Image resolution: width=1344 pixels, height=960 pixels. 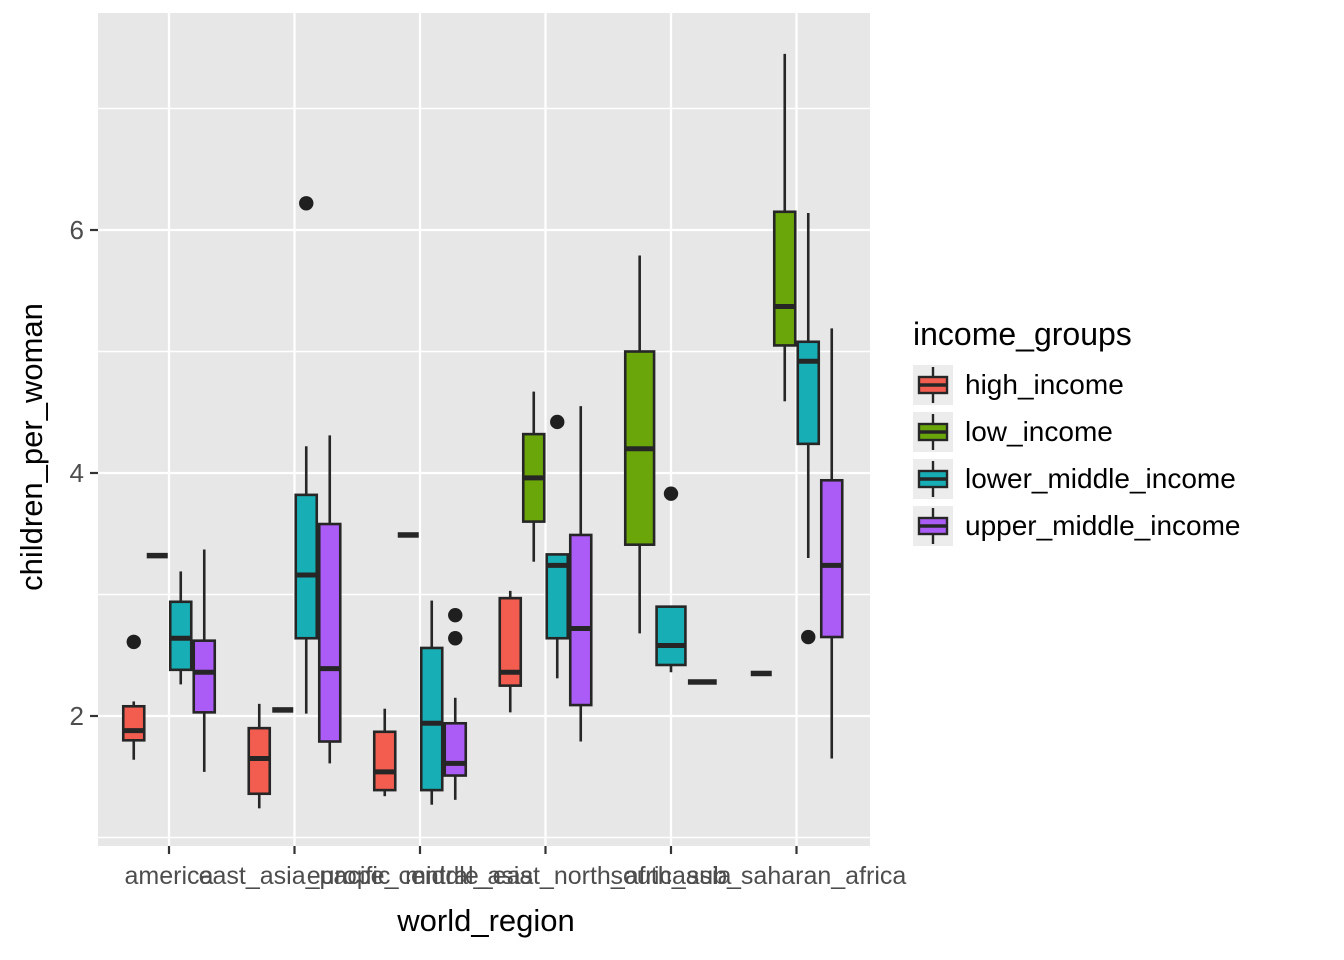 What do you see at coordinates (486, 920) in the screenshot?
I see `x-axis-title: world_region` at bounding box center [486, 920].